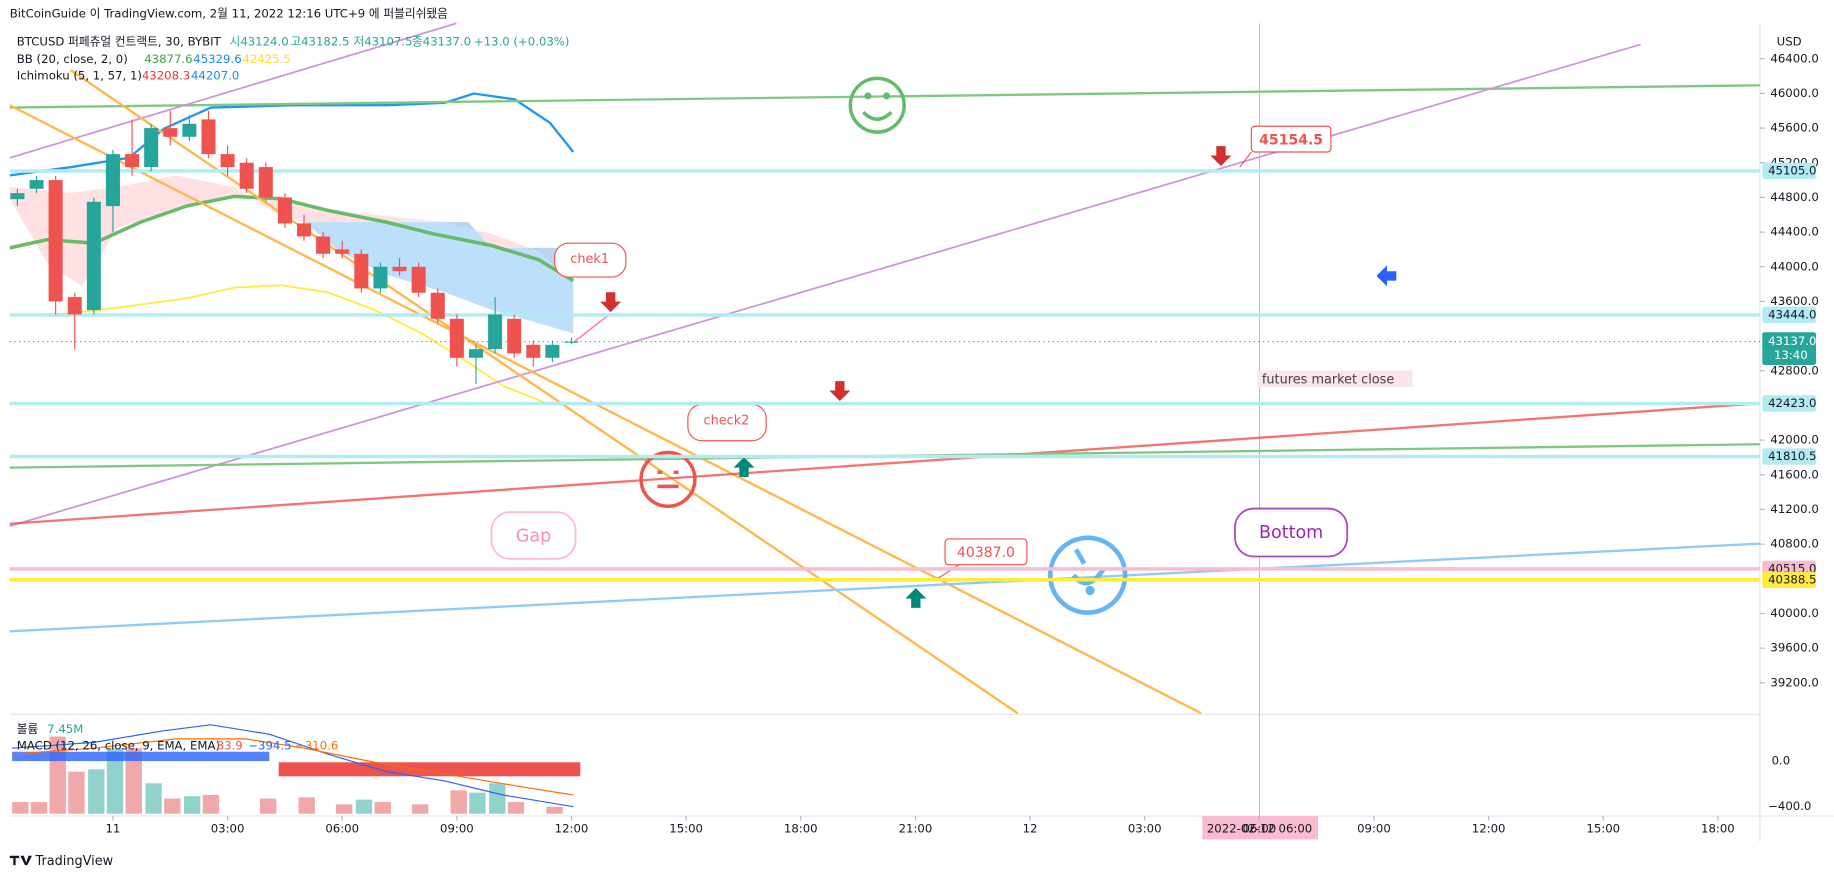 This screenshot has width=1834, height=878. I want to click on currency: USD, so click(1789, 42).